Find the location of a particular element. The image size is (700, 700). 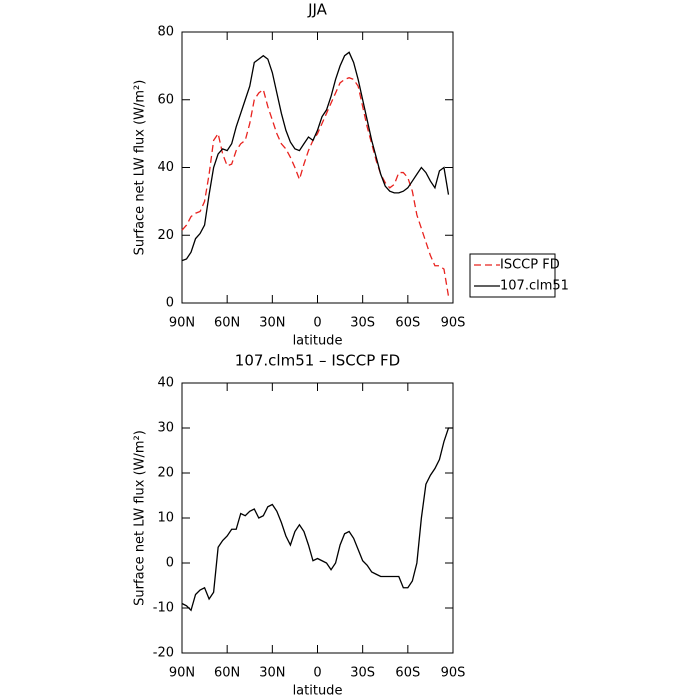

legend-label: ISCCP FD is located at coordinates (530, 265).